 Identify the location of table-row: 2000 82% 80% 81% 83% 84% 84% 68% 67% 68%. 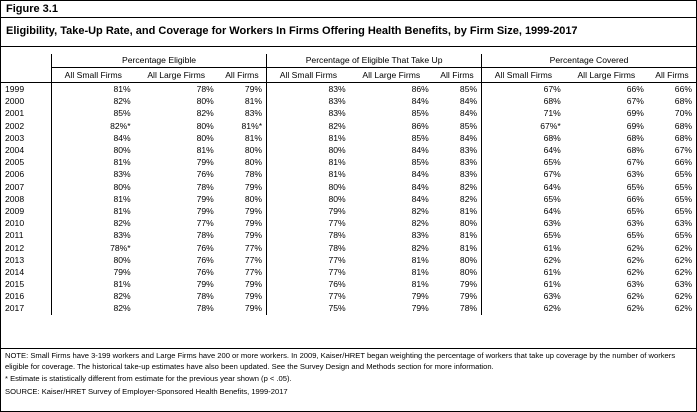
(348, 101).